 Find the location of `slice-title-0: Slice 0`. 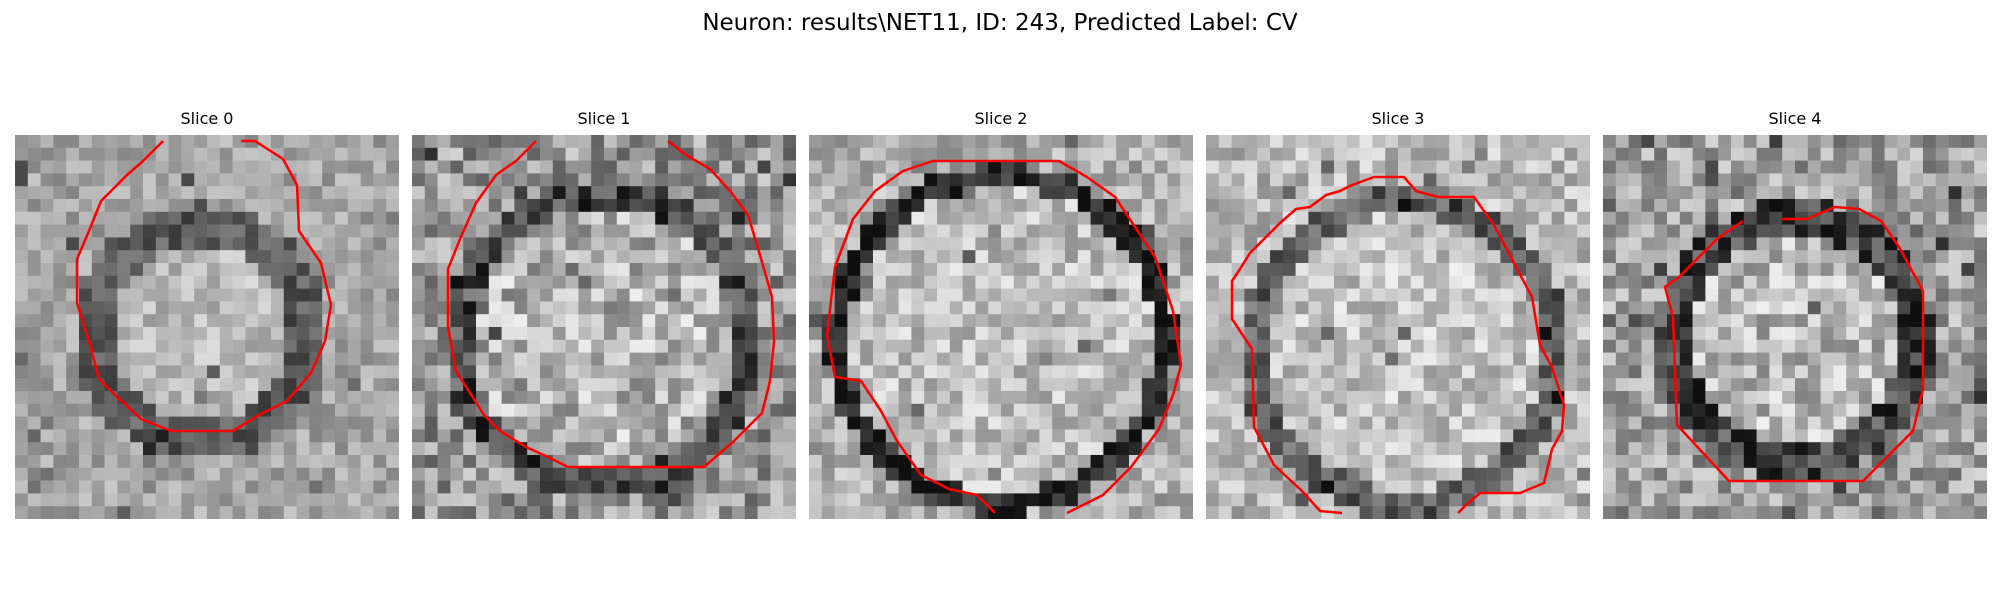

slice-title-0: Slice 0 is located at coordinates (207, 118).